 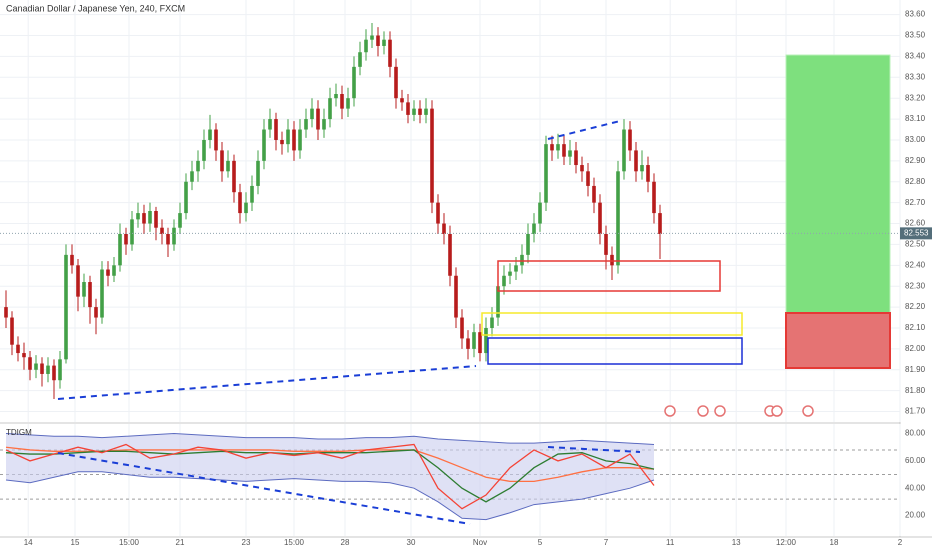 What do you see at coordinates (838, 184) in the screenshot?
I see `profit-zone` at bounding box center [838, 184].